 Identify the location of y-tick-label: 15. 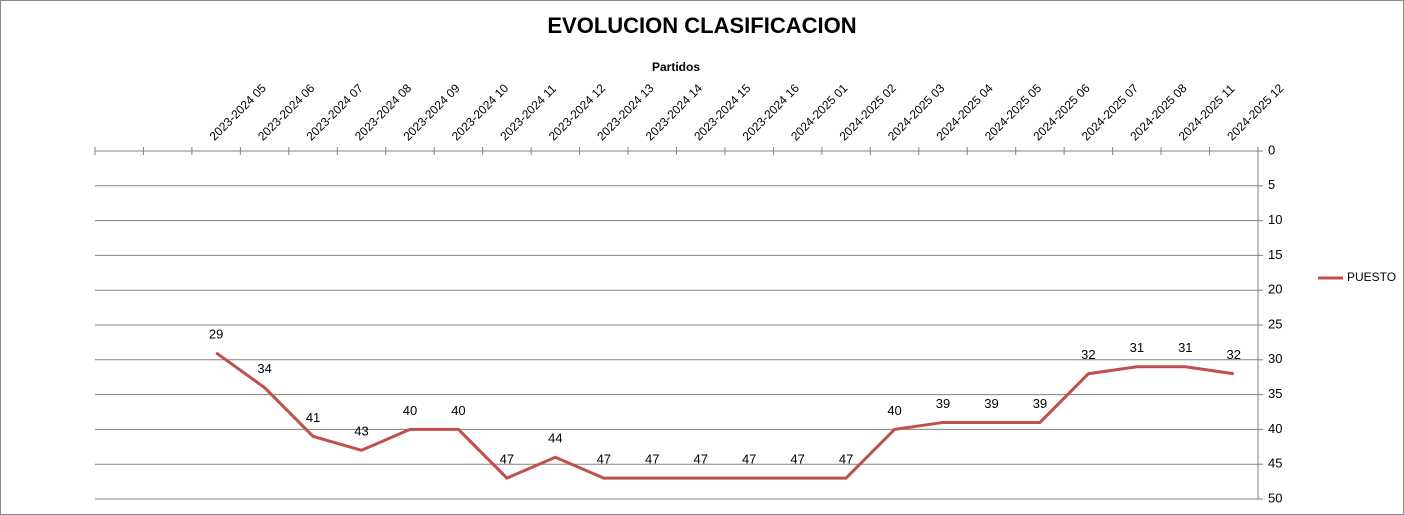
(1275, 254).